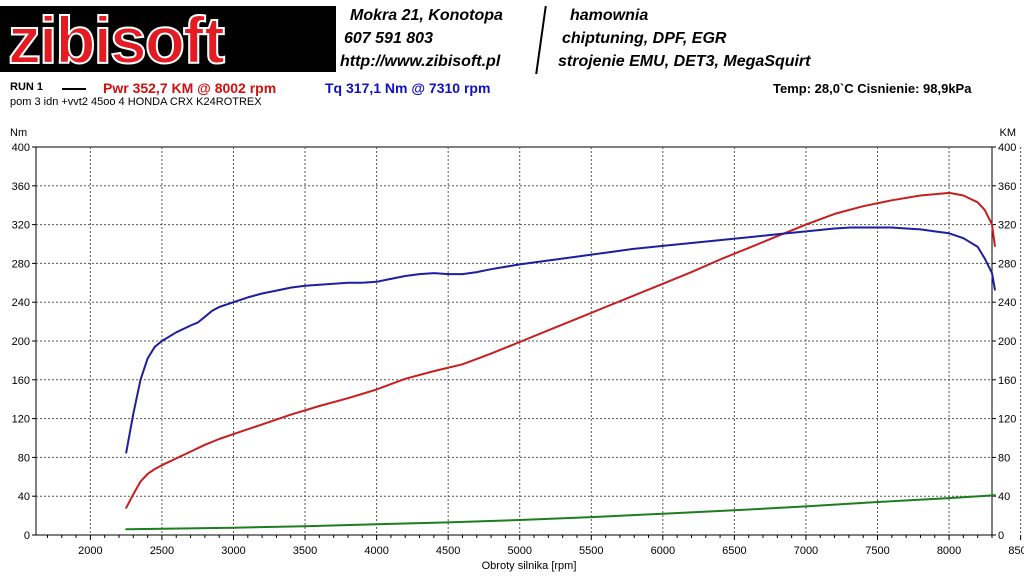 Image resolution: width=1024 pixels, height=578 pixels. Describe the element at coordinates (609, 15) in the screenshot. I see `services-line-1: hamownia` at that location.